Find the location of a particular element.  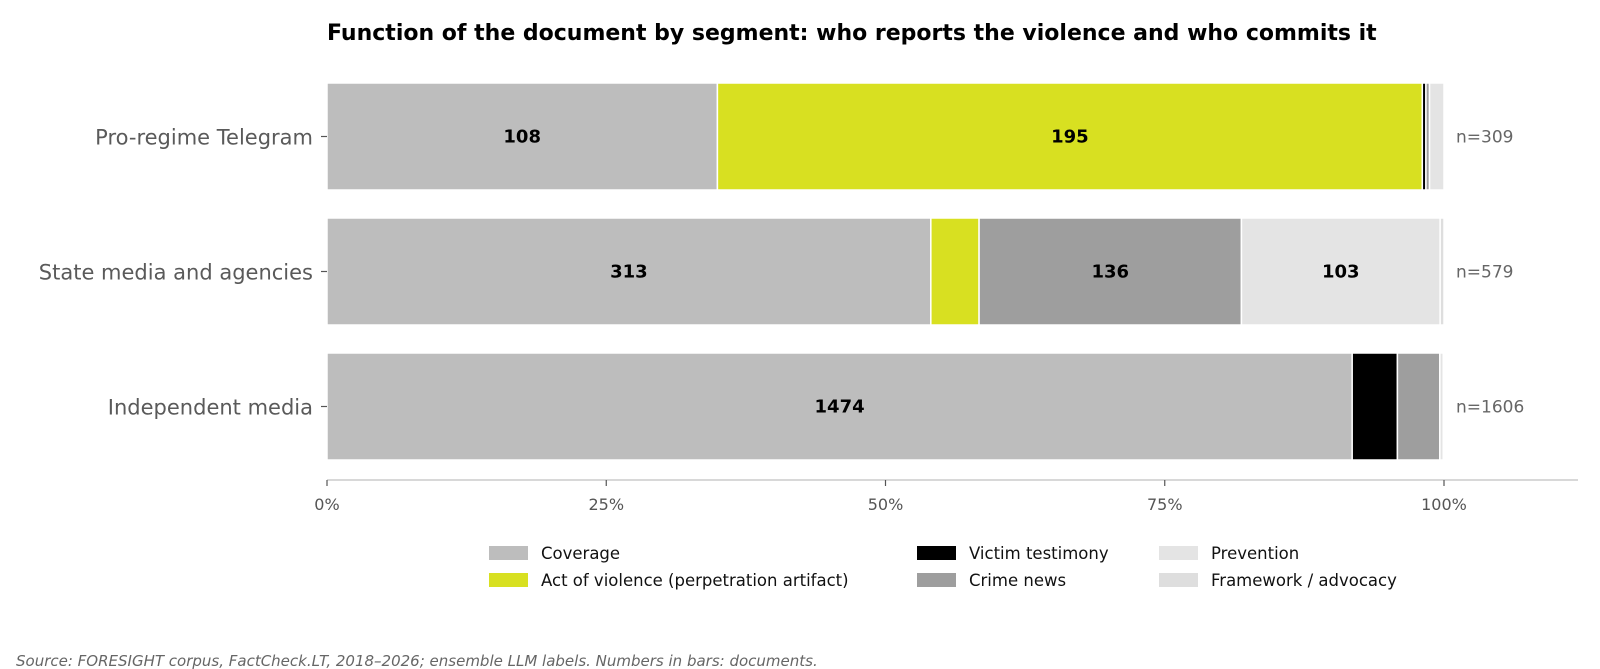

bar-segment-independent-media-framework-advocacy is located at coordinates (1443, 406).